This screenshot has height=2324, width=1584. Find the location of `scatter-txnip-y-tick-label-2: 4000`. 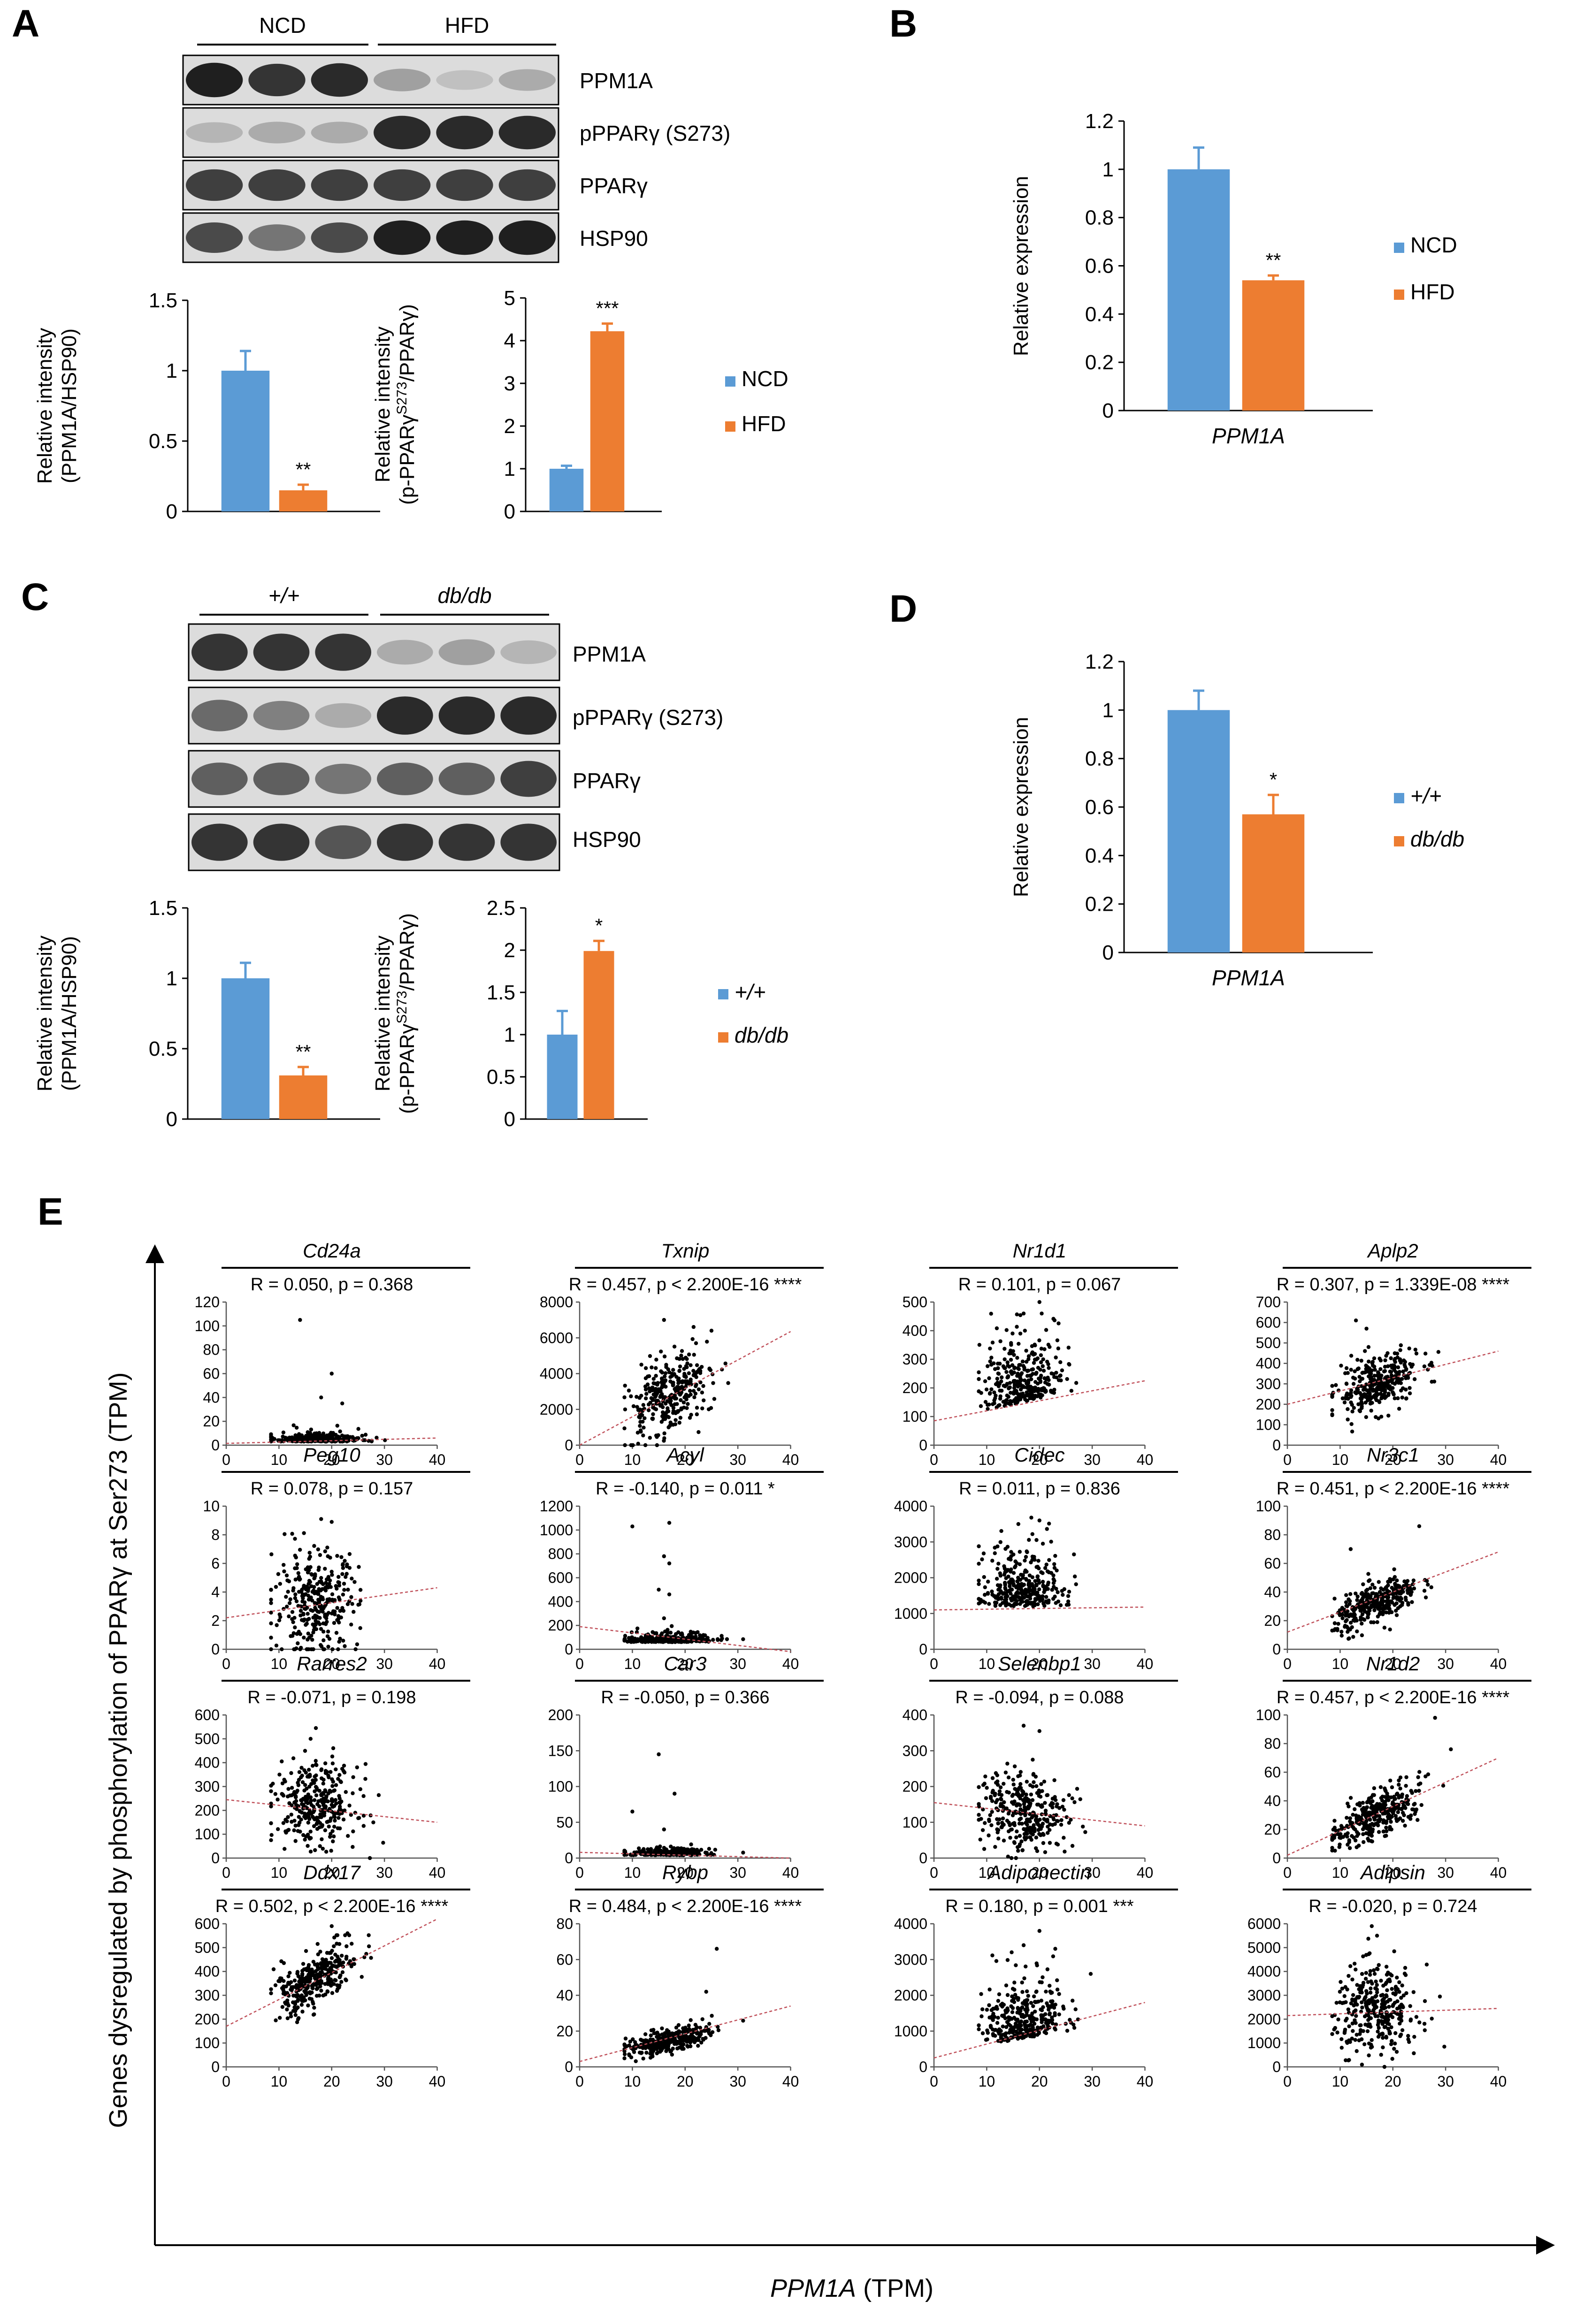

scatter-txnip-y-tick-label-2: 4000 is located at coordinates (557, 1373).